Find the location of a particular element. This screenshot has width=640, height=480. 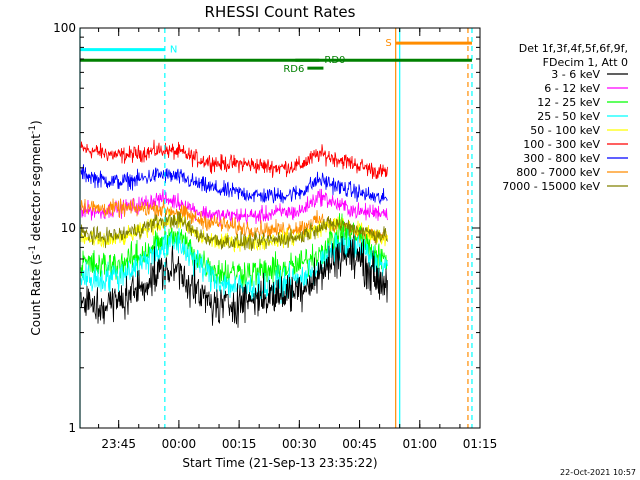

x-tick-label: 00:45 is located at coordinates (359, 444).